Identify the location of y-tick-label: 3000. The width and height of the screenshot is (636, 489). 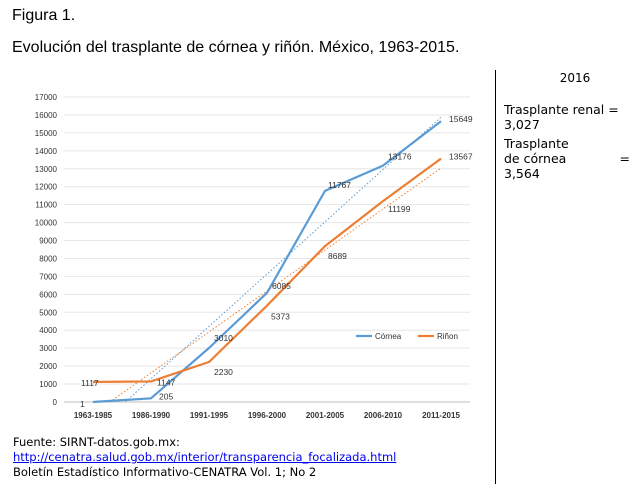
(48, 348).